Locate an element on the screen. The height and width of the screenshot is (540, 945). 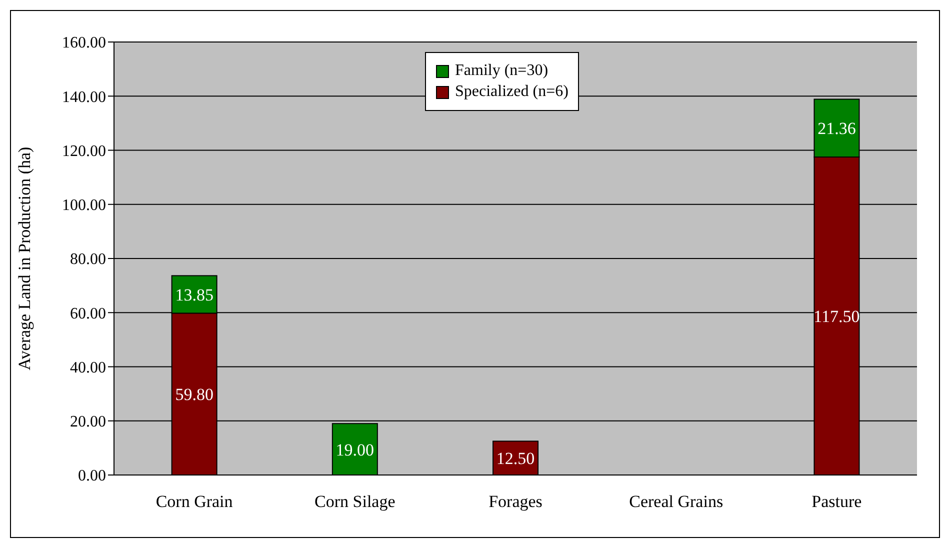
y-tick-label: 100.00 is located at coordinates (84, 205).